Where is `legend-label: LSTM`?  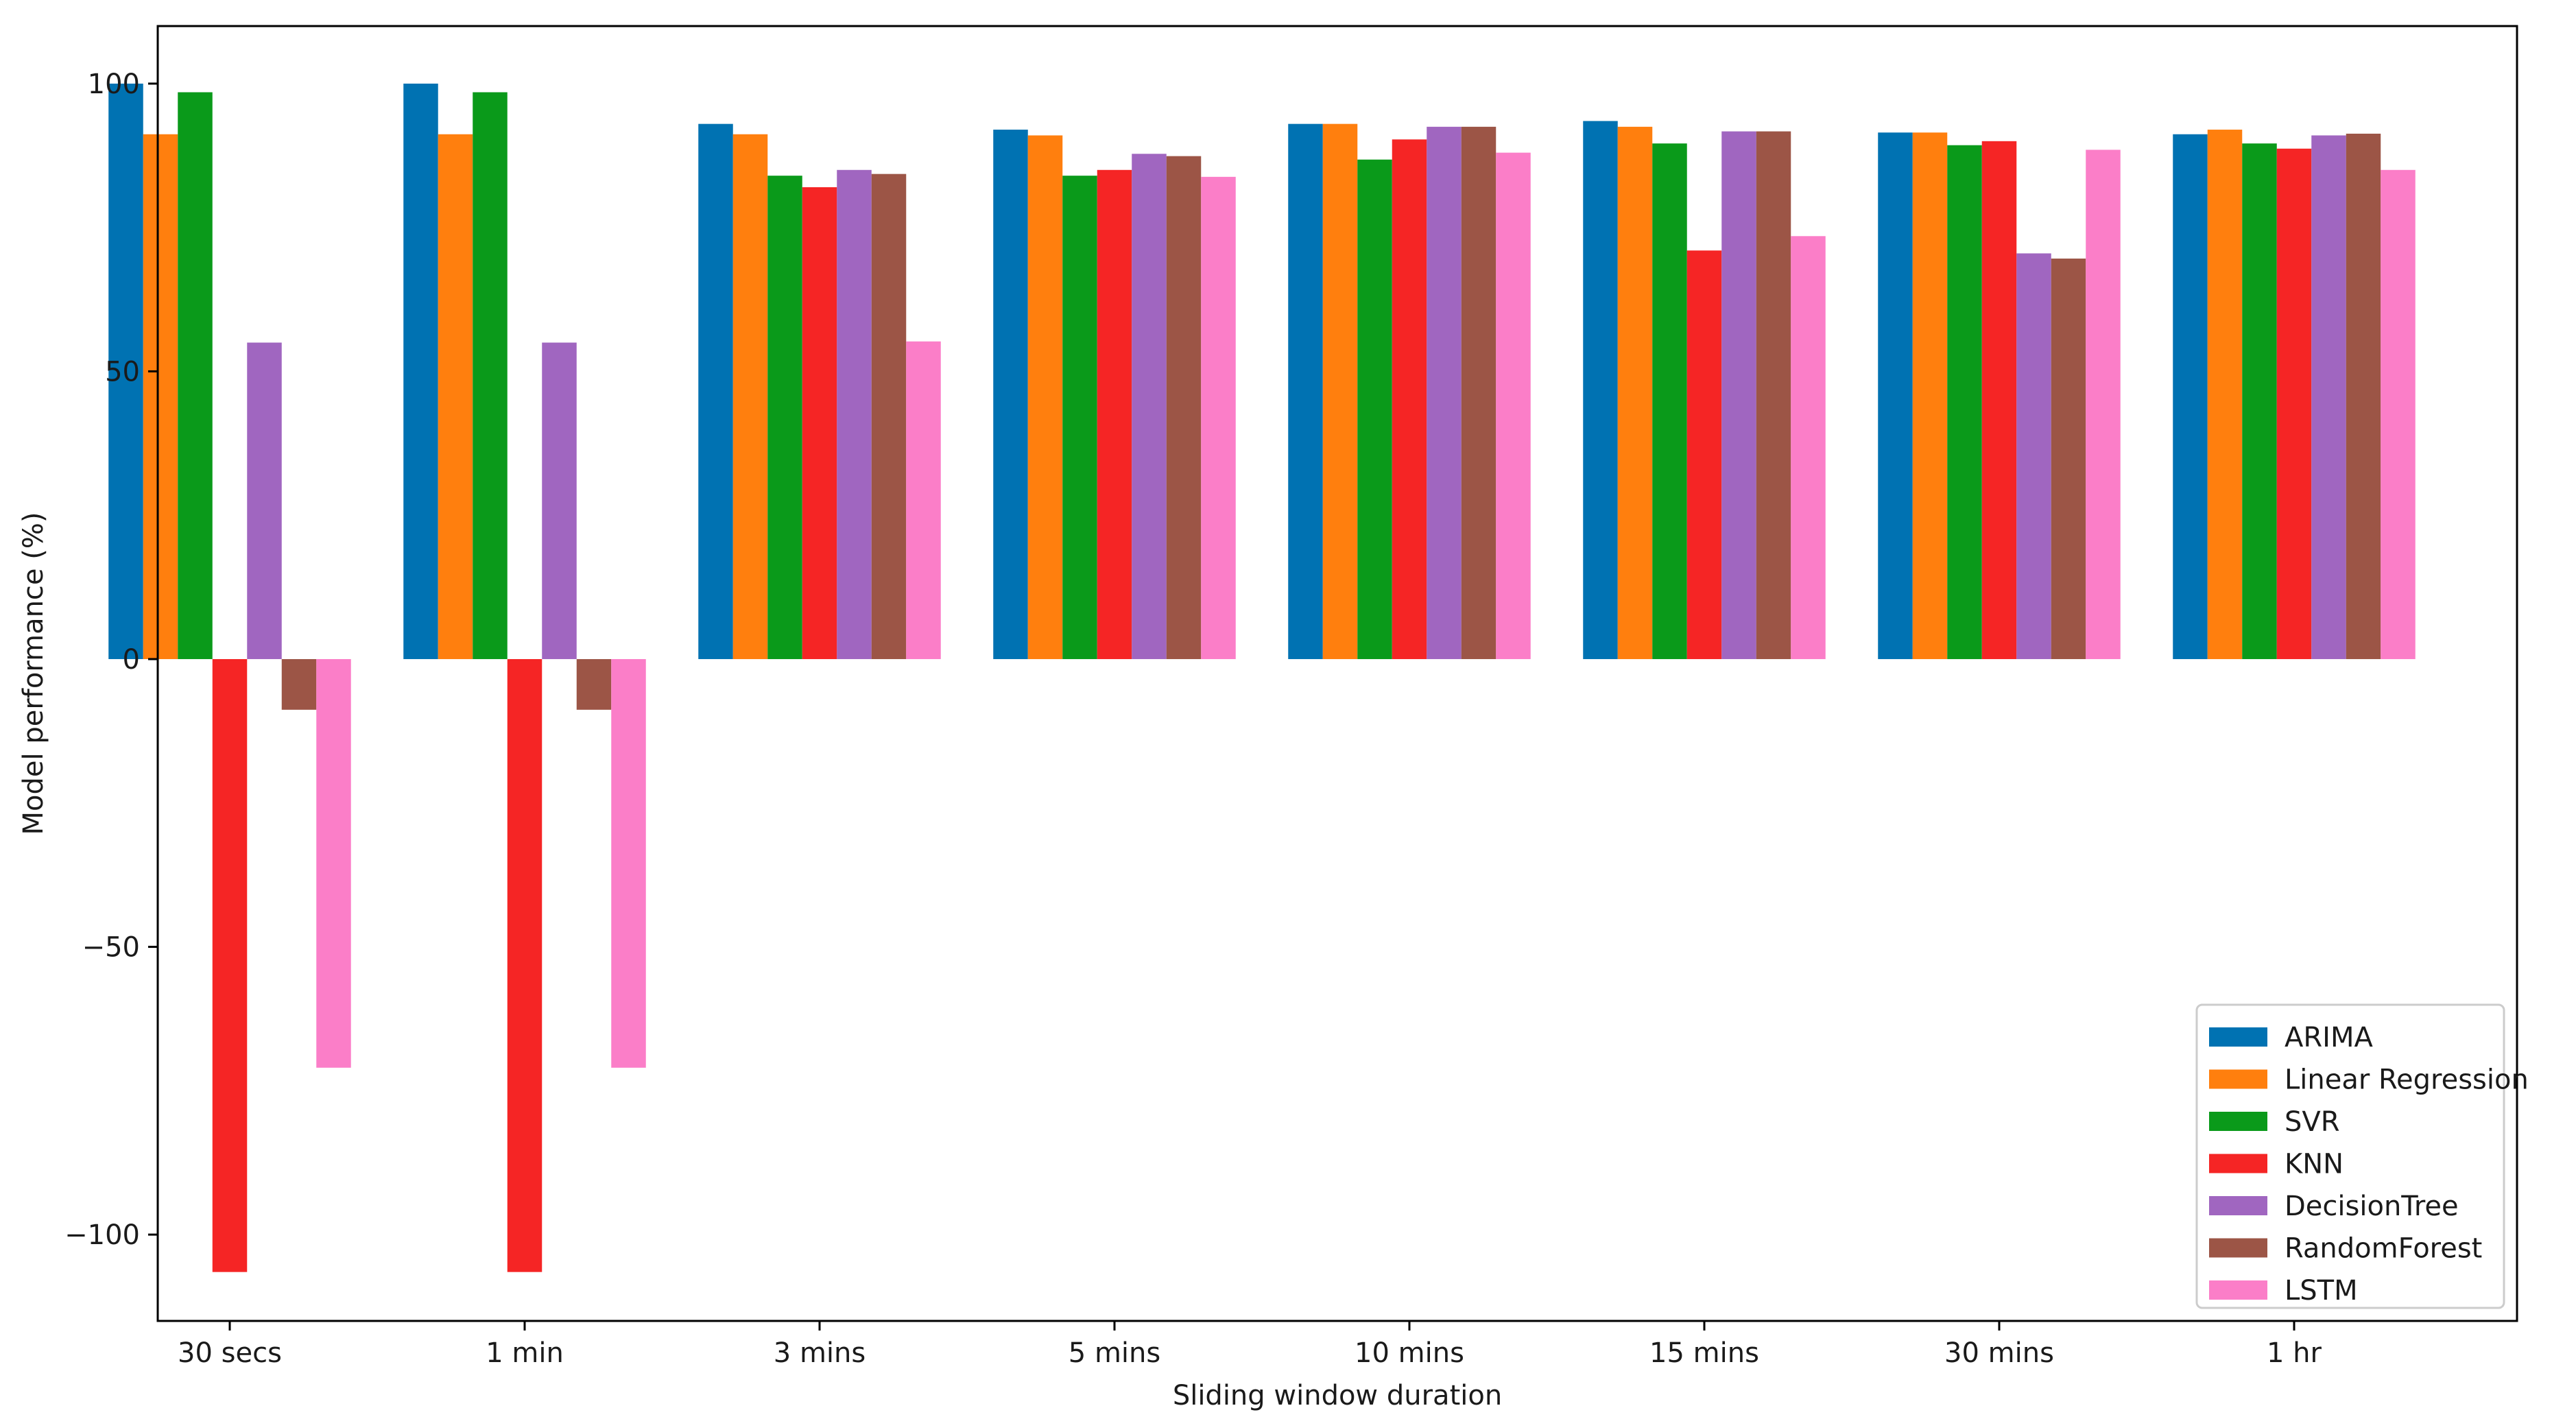
legend-label: LSTM is located at coordinates (2321, 1291).